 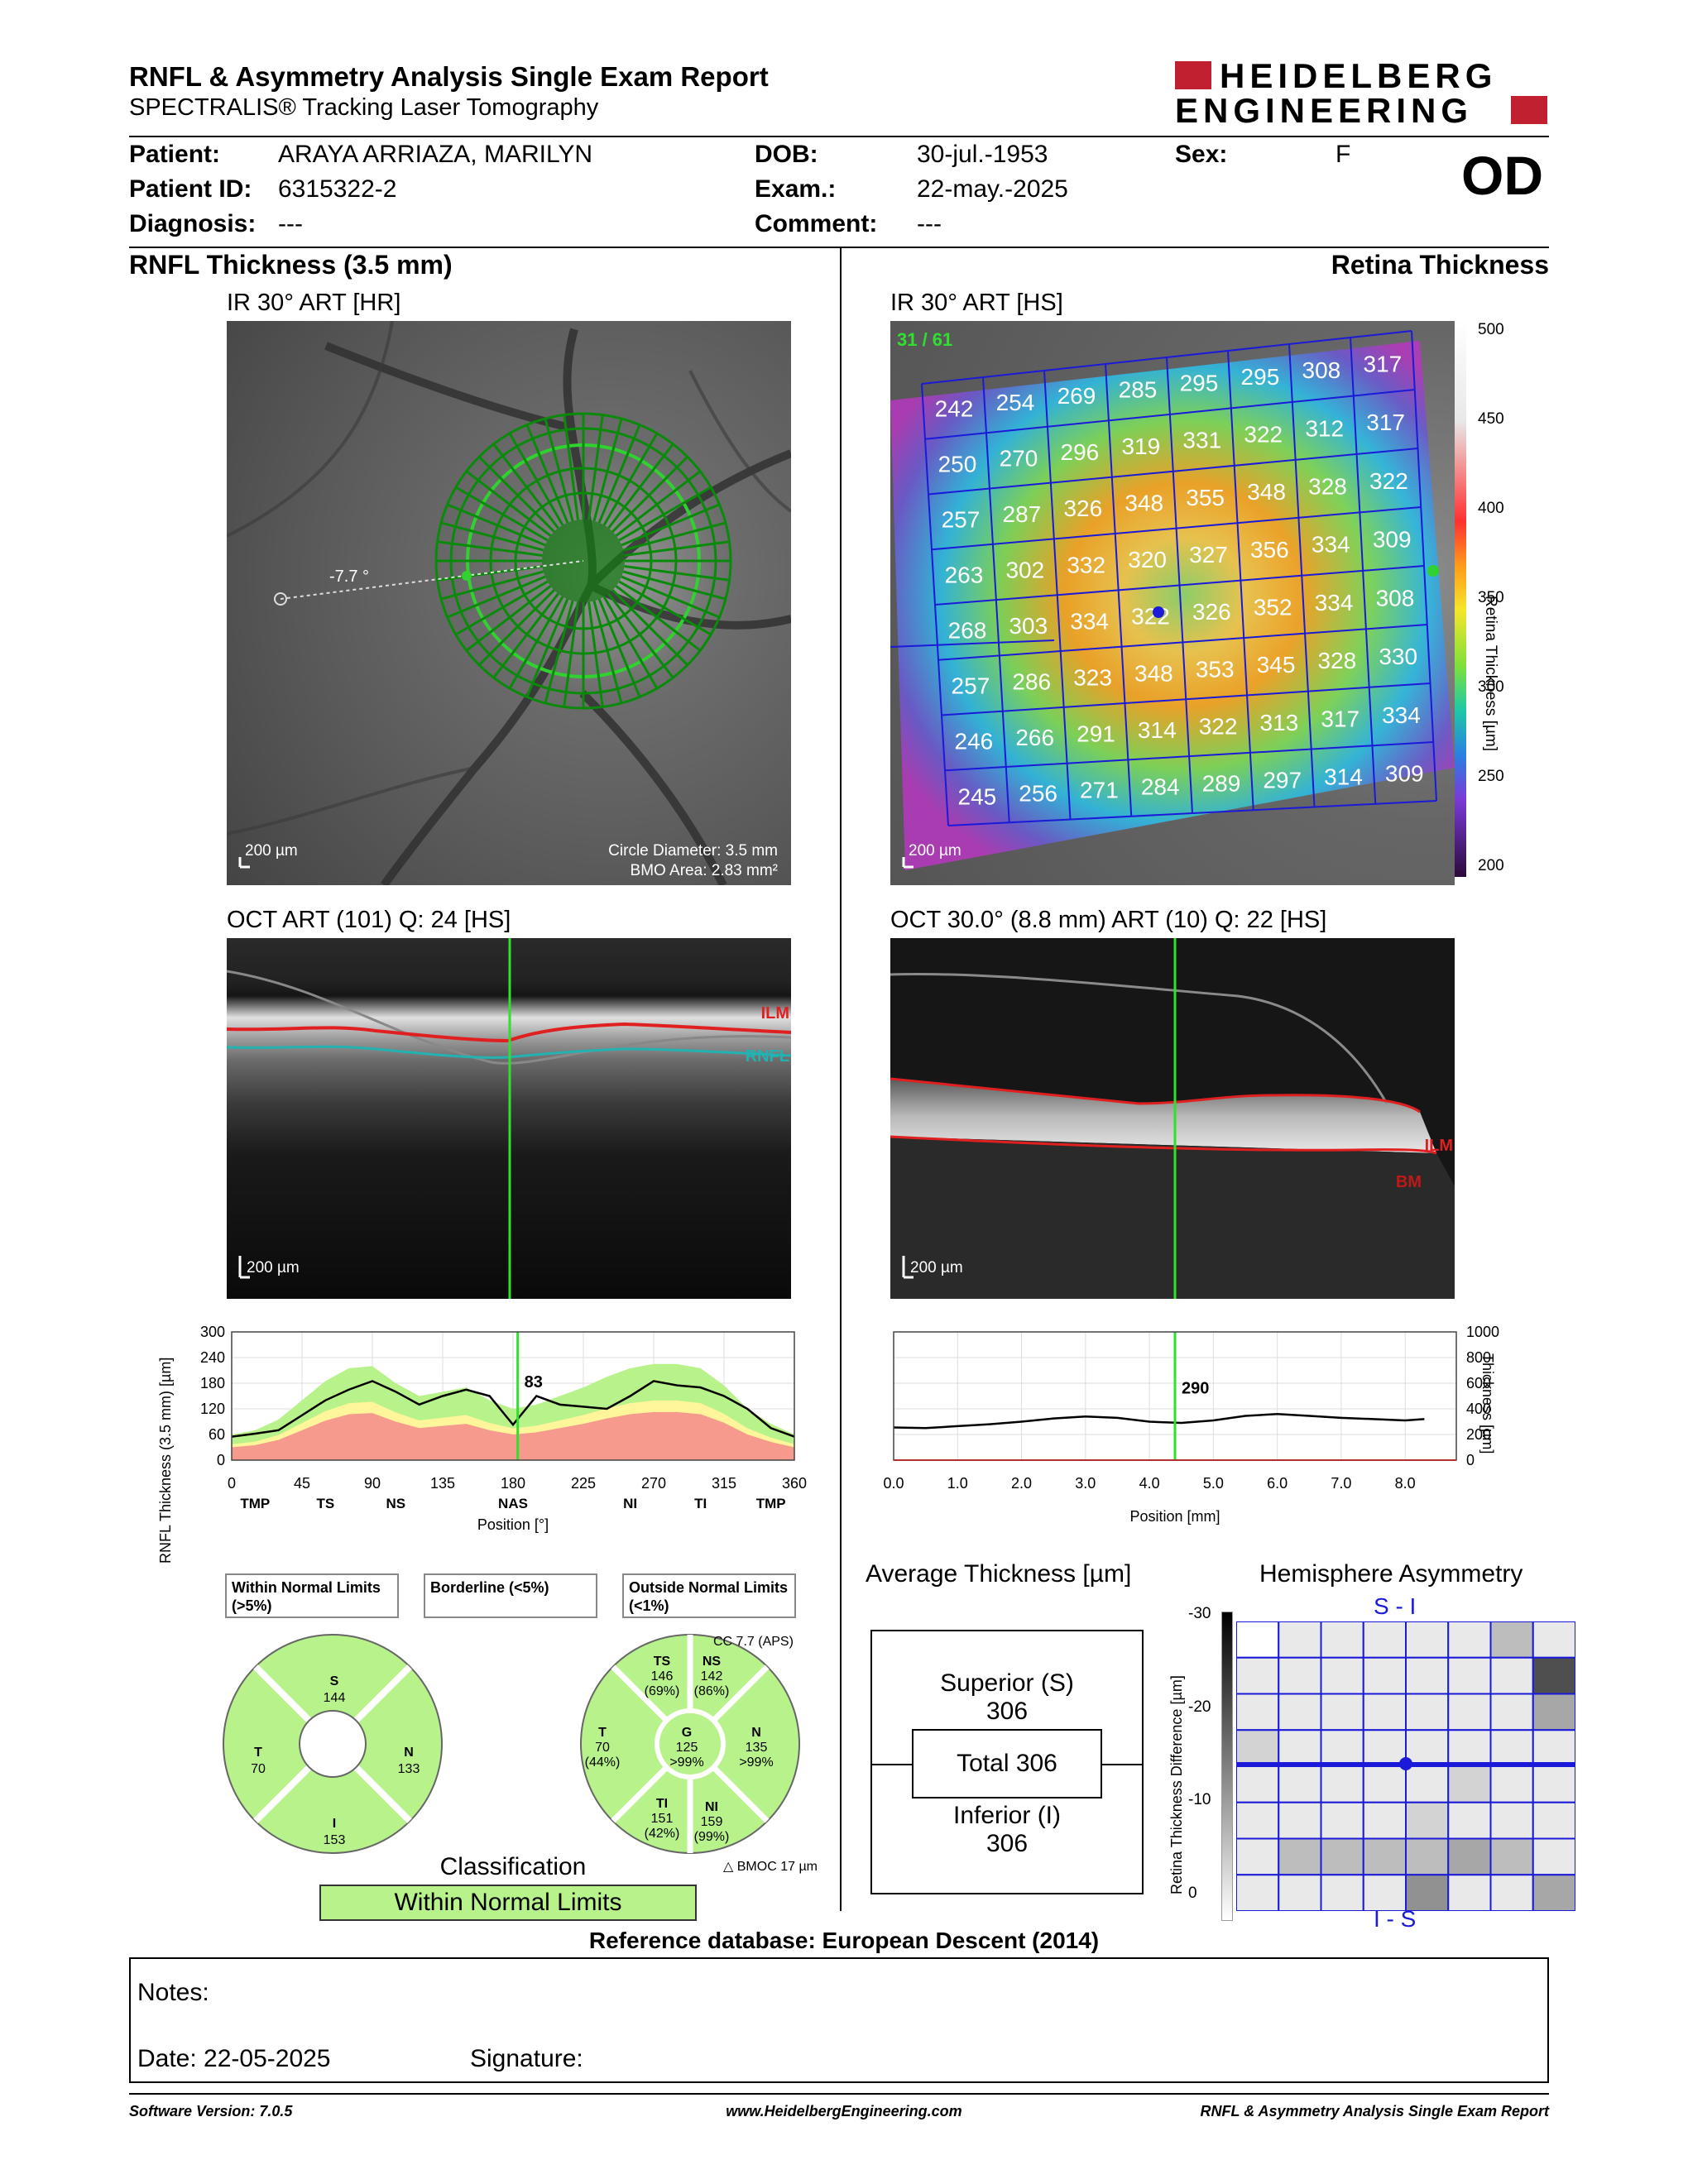 I want to click on colorbar-tick: 500, so click(x=1491, y=329).